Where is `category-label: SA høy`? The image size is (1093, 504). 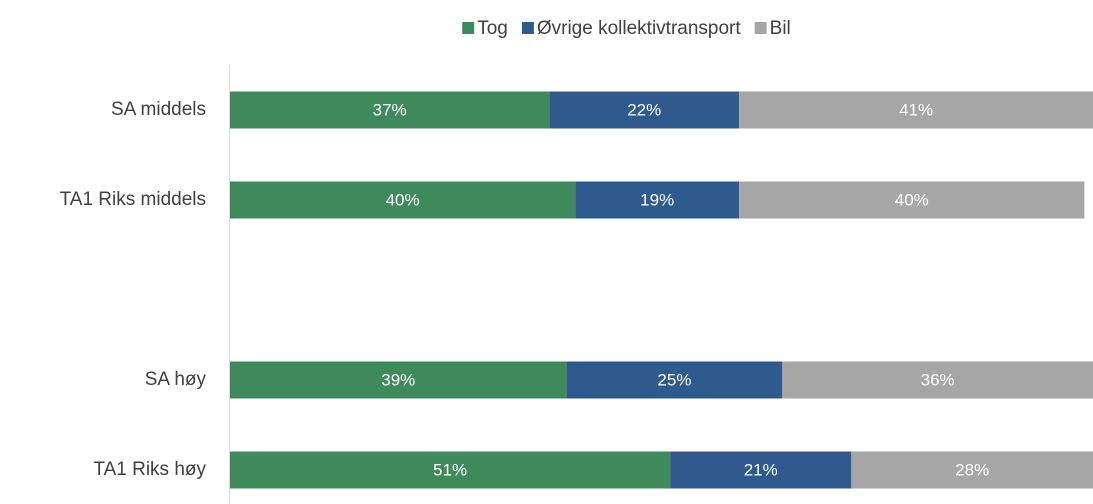
category-label: SA høy is located at coordinates (176, 379).